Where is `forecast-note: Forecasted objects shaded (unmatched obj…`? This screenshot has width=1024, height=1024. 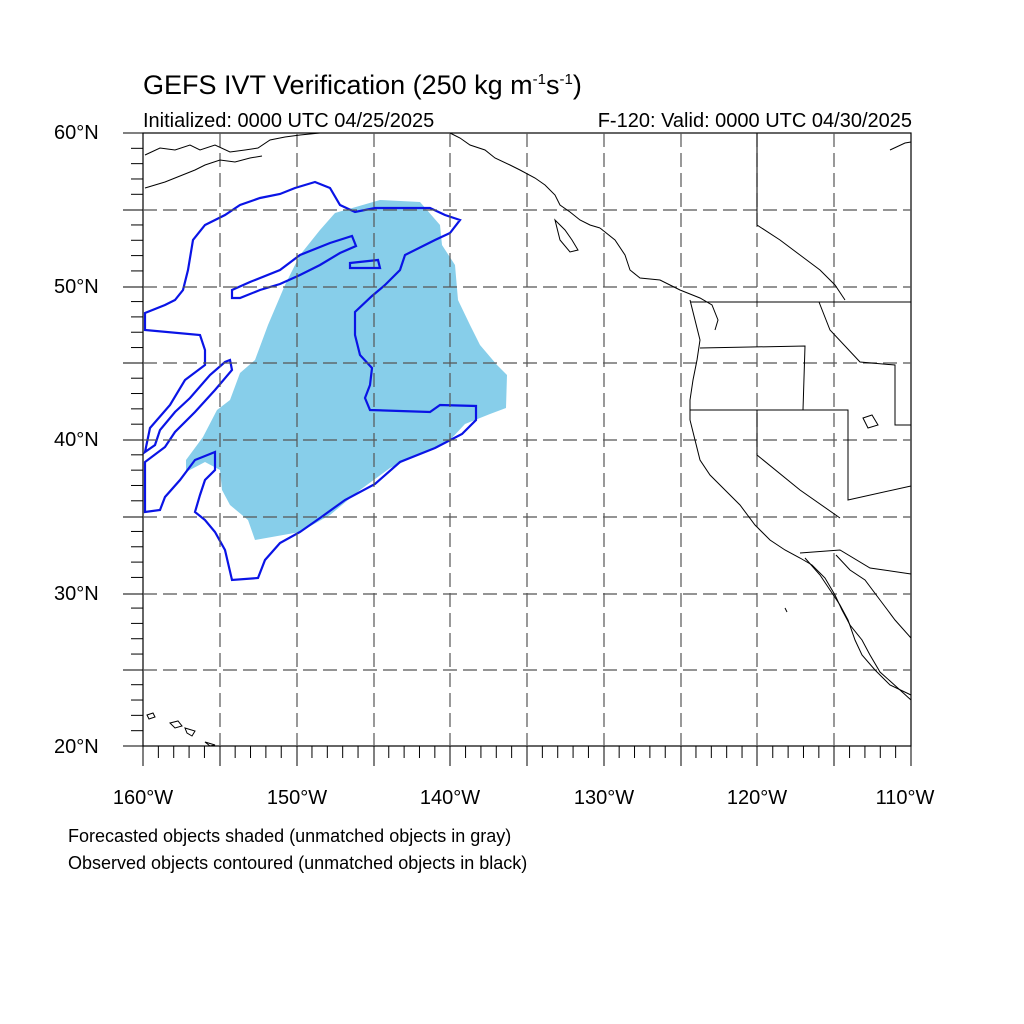 forecast-note: Forecasted objects shaded (unmatched obj… is located at coordinates (290, 836).